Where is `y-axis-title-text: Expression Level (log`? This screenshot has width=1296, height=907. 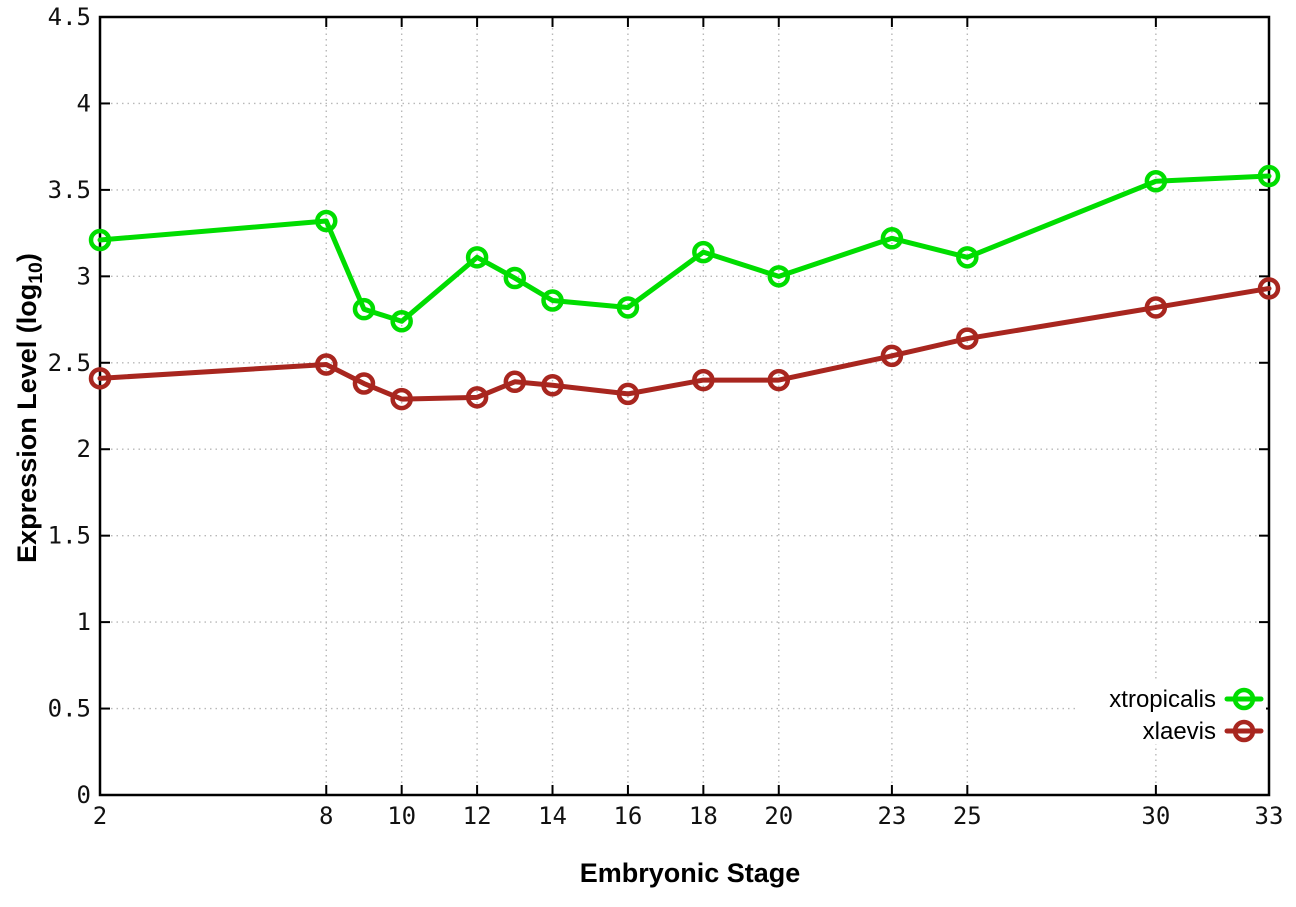 y-axis-title-text: Expression Level (log is located at coordinates (27, 423).